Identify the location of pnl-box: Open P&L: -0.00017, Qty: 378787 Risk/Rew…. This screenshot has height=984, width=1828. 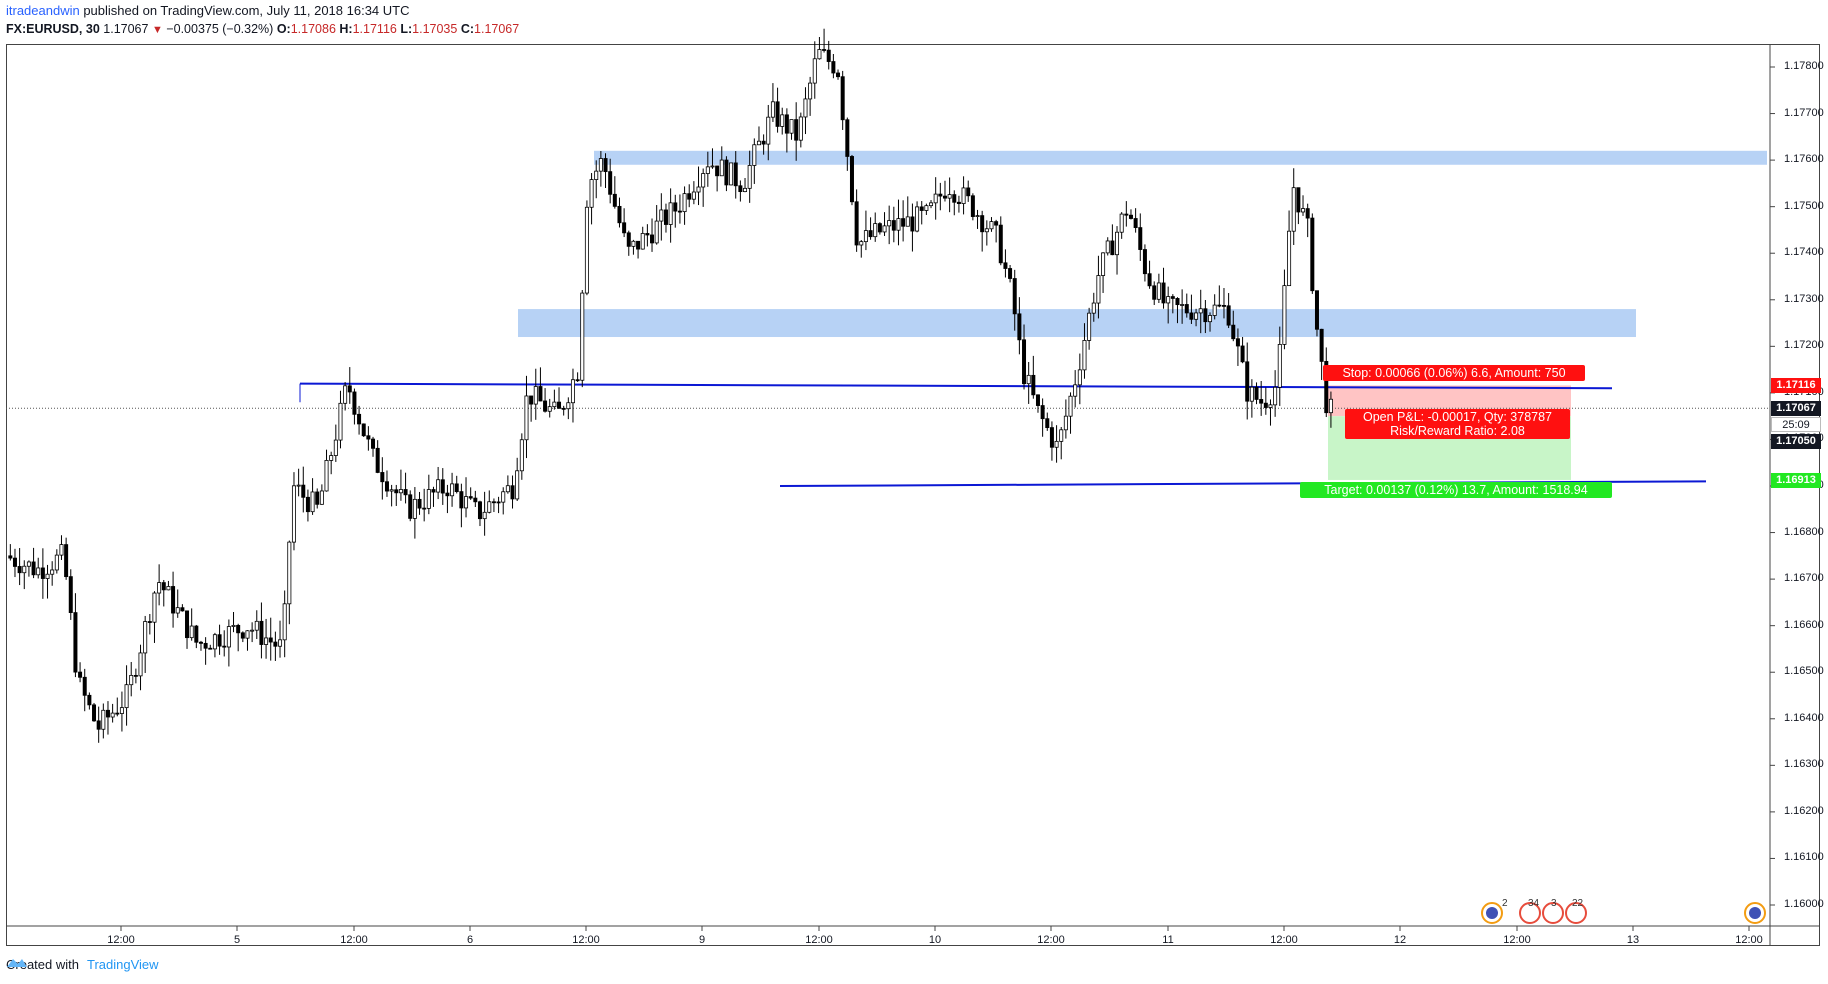
(1457, 424).